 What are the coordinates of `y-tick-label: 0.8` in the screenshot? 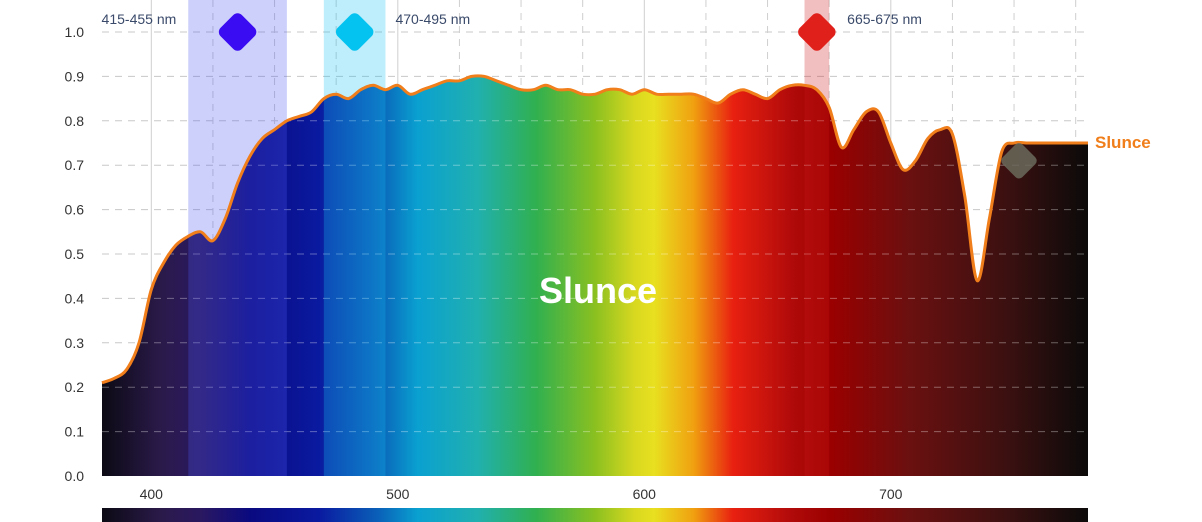 It's located at (75, 121).